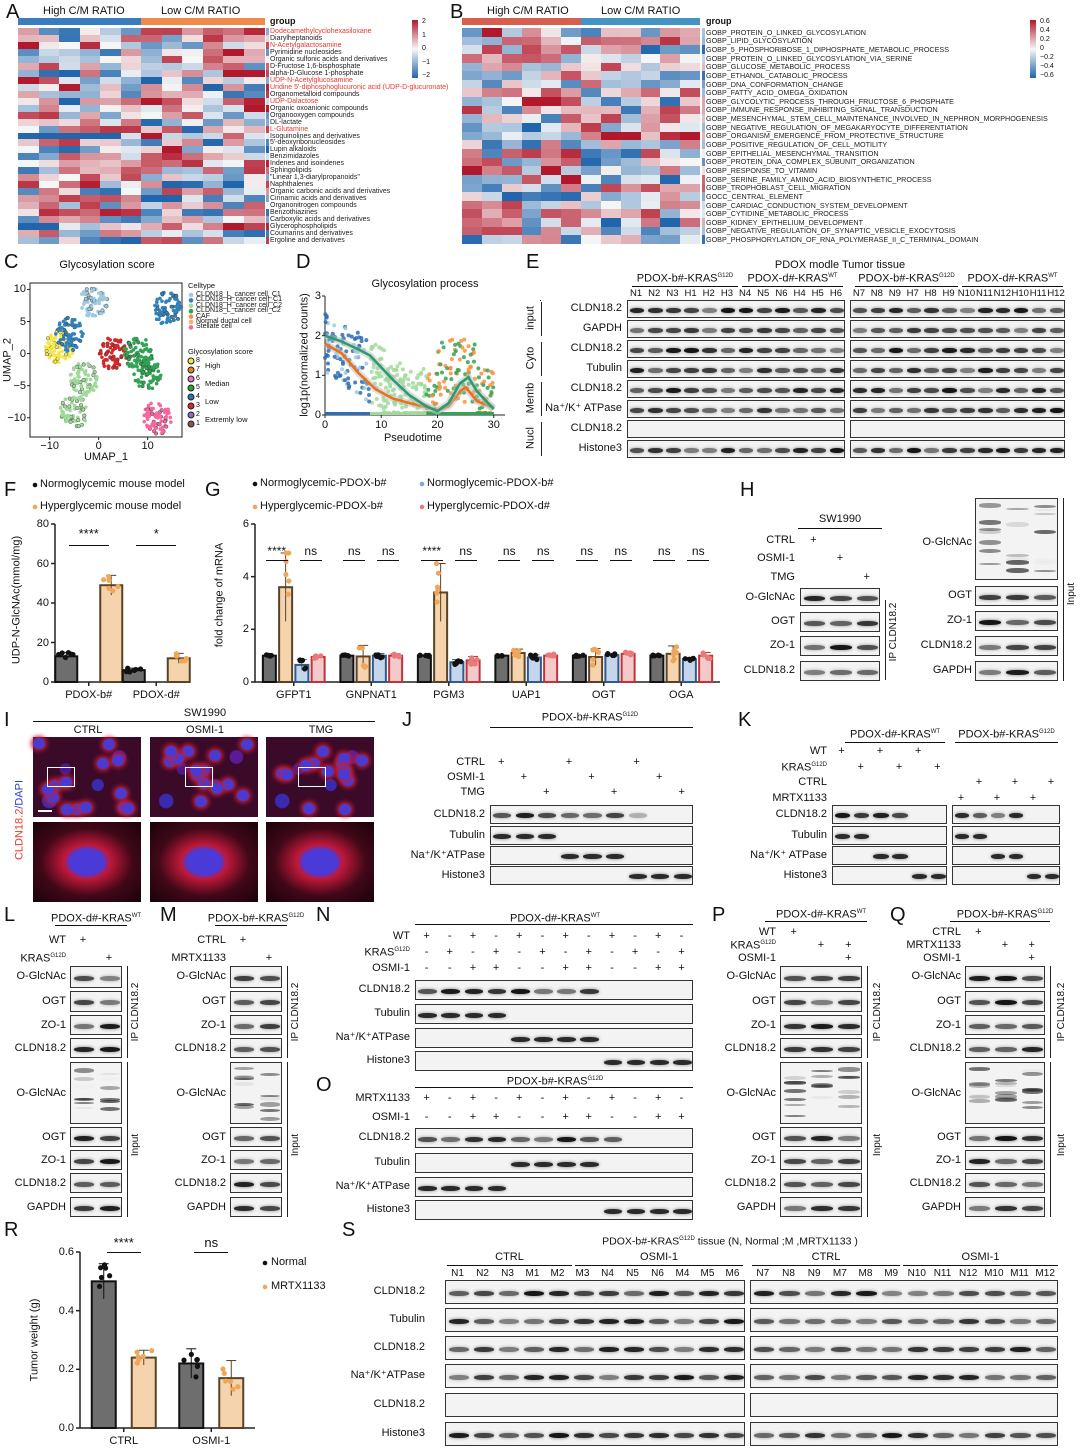 This screenshot has height=1448, width=1080. Describe the element at coordinates (1047, 66) in the screenshot. I see `colorbar-tick-text: −0.4` at that location.